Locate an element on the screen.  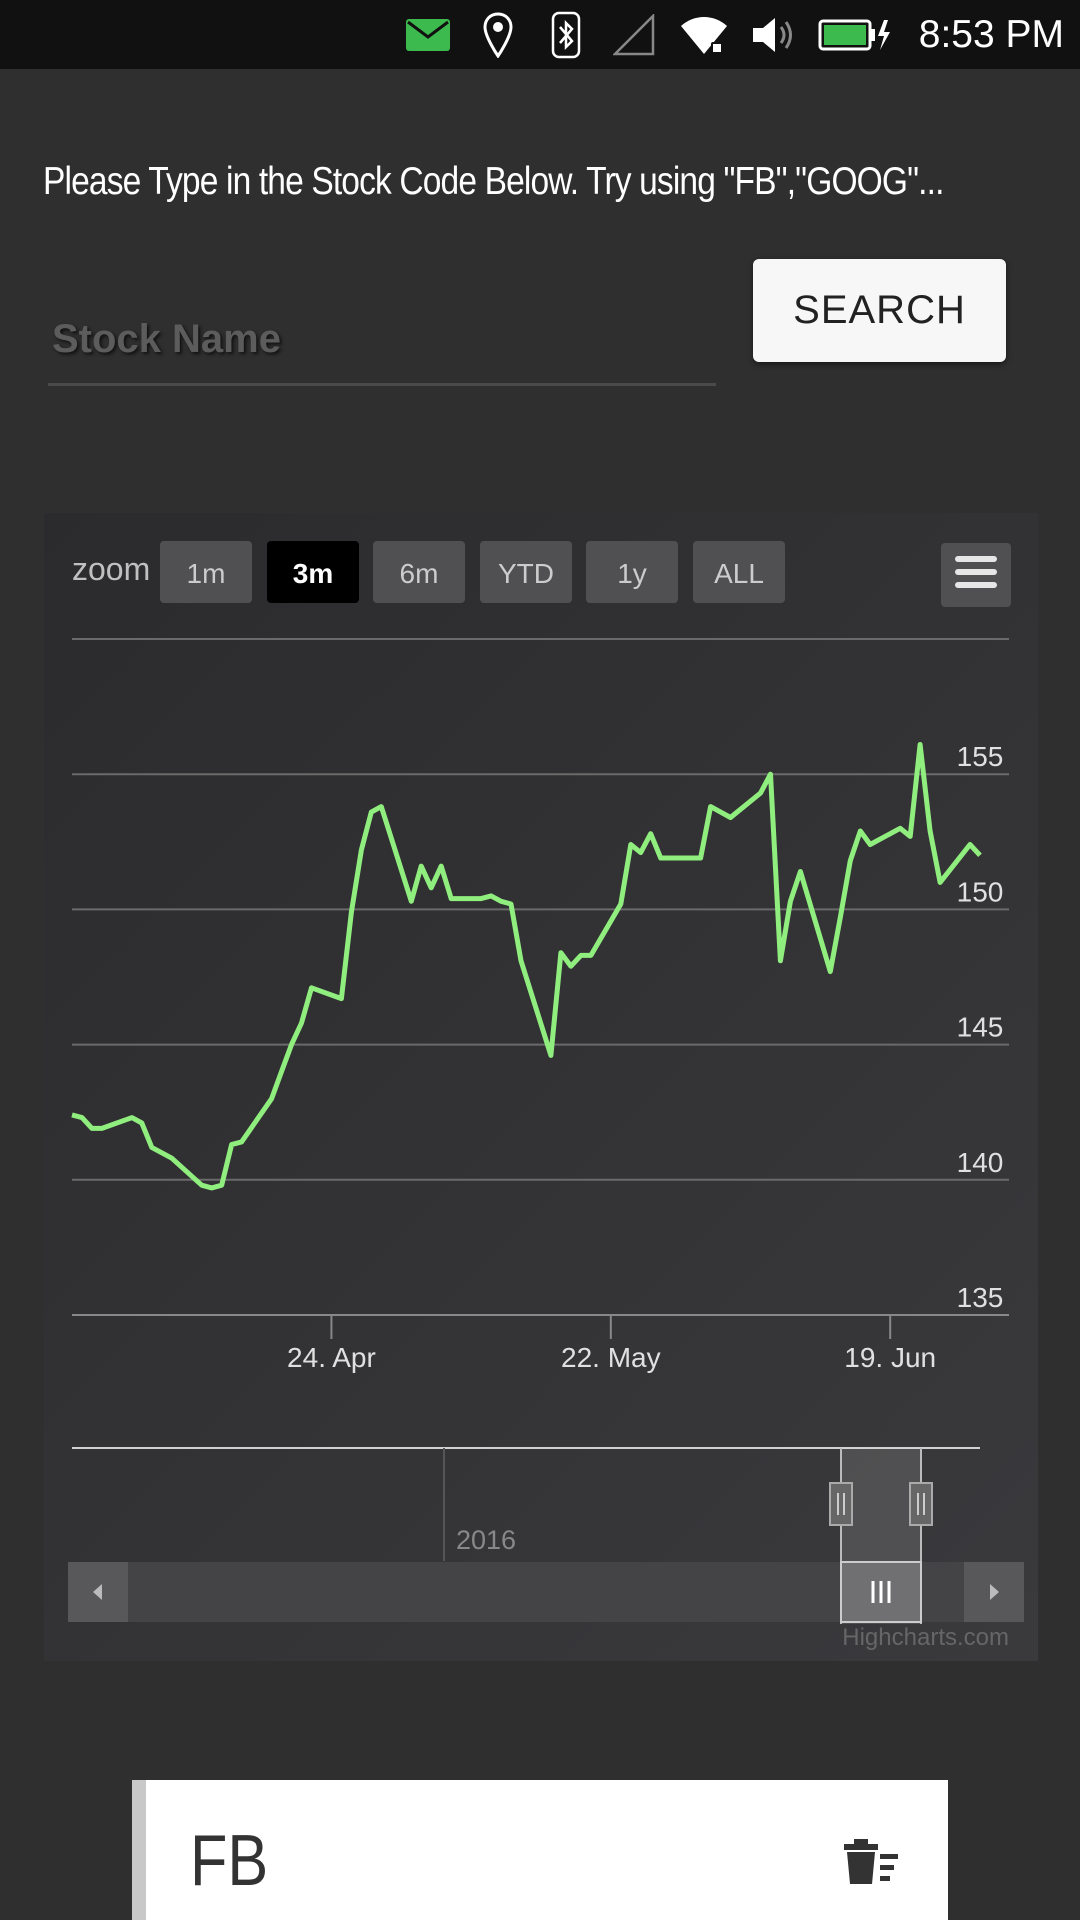
y-tick-label: 140 is located at coordinates (980, 1162).